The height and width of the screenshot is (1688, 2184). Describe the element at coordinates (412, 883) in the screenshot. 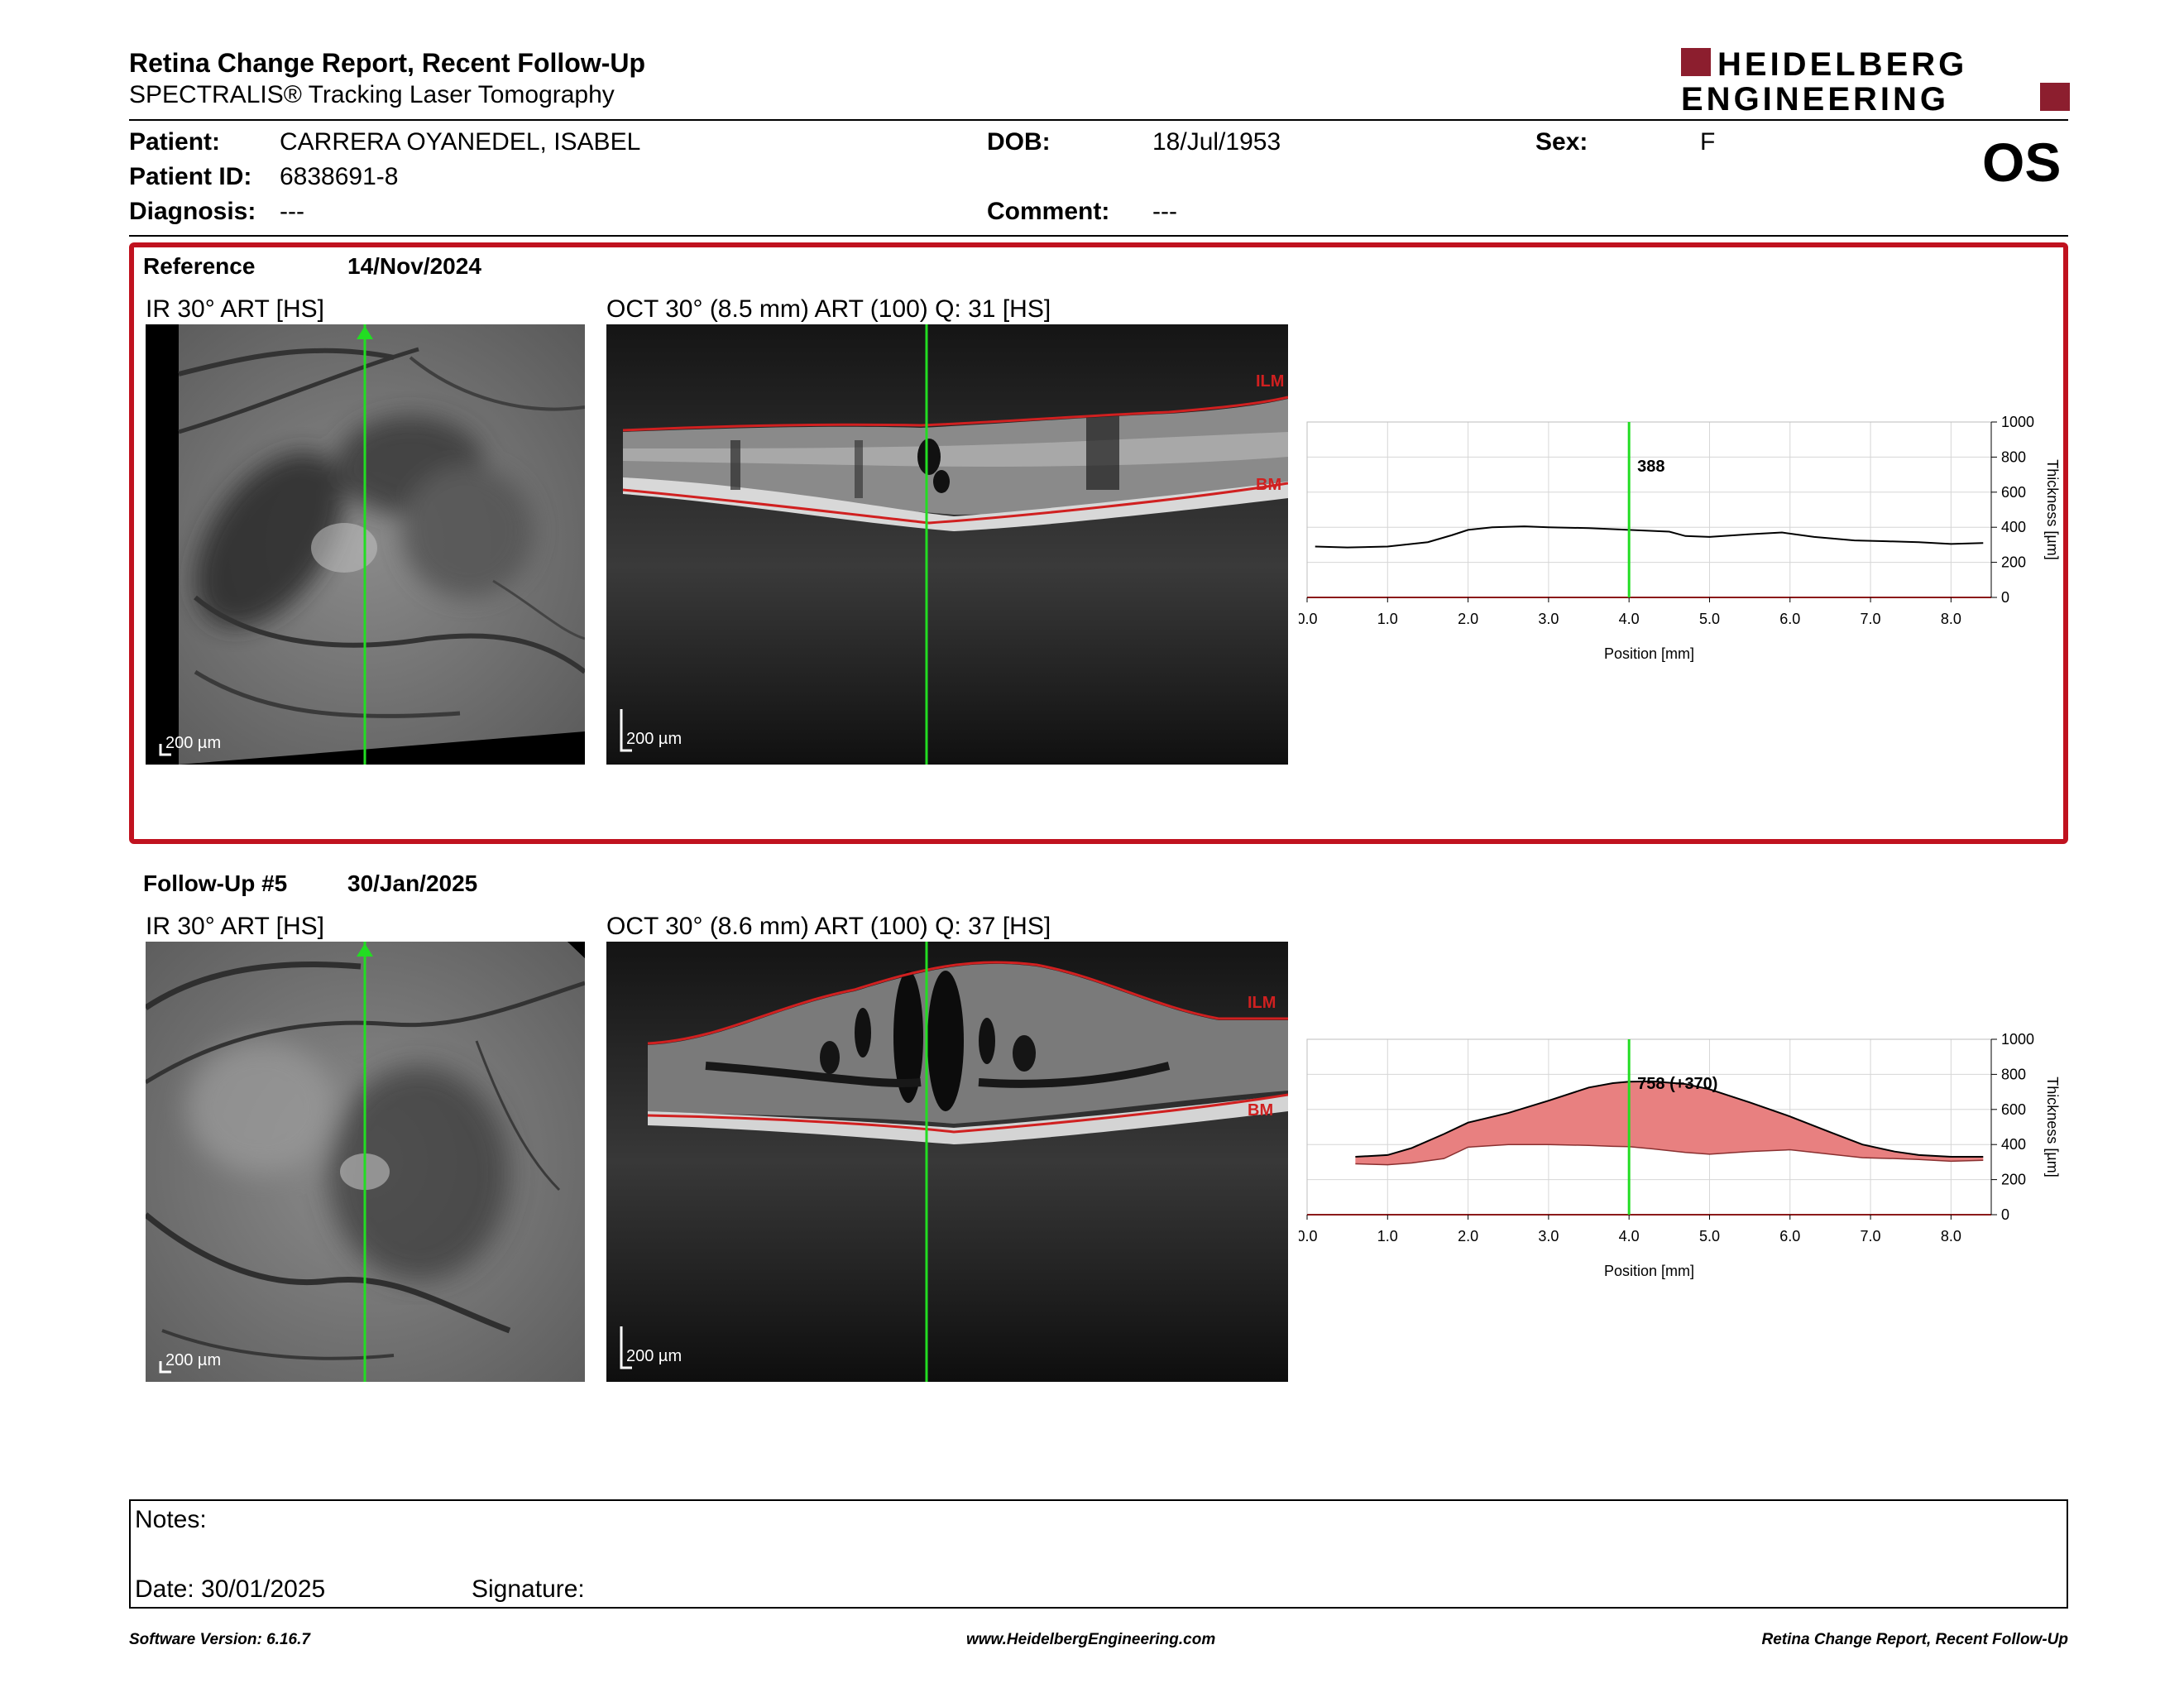

I see `followup-date: 30/Jan/2025` at that location.